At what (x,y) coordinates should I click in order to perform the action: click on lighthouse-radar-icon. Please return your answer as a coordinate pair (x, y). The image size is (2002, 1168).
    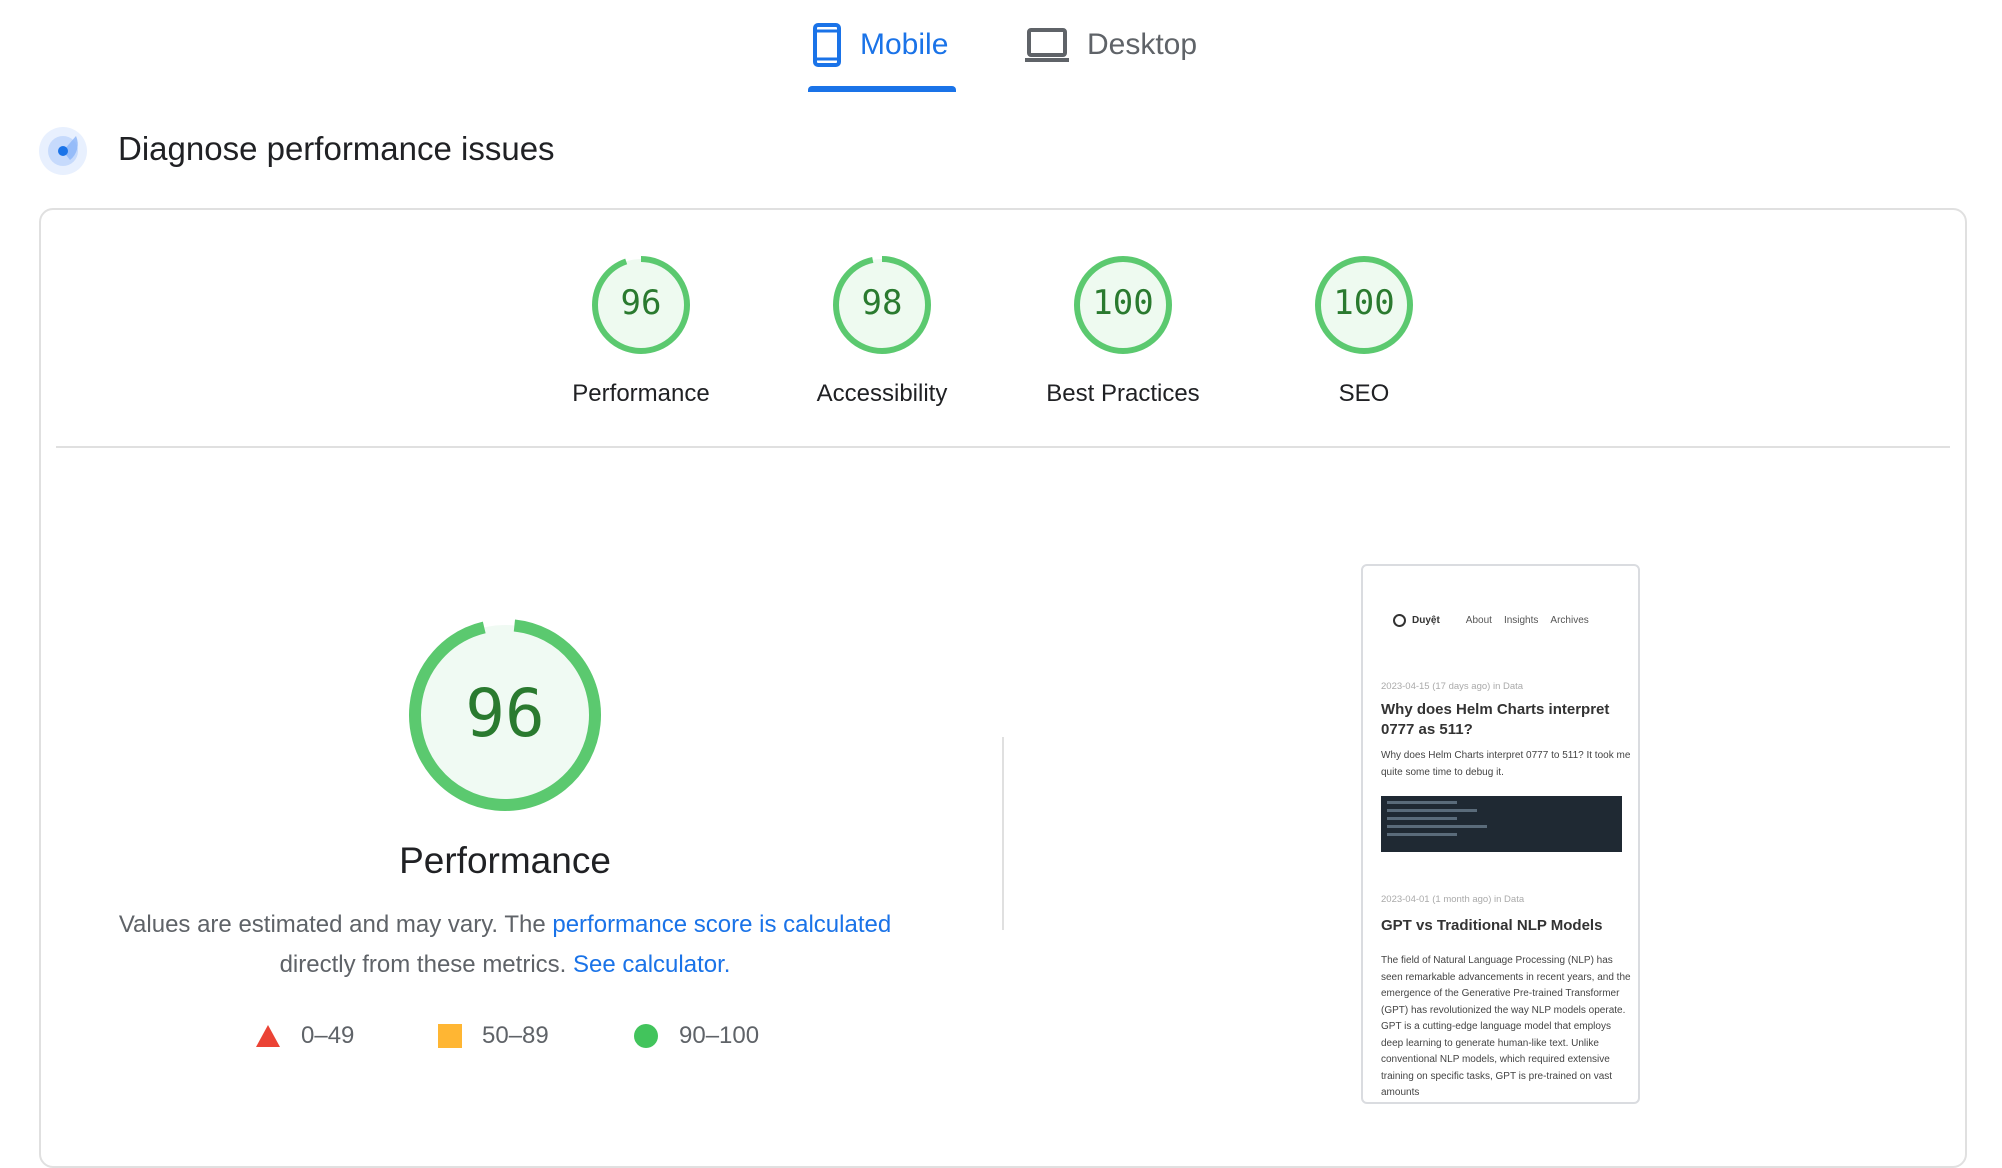
    Looking at the image, I should click on (63, 151).